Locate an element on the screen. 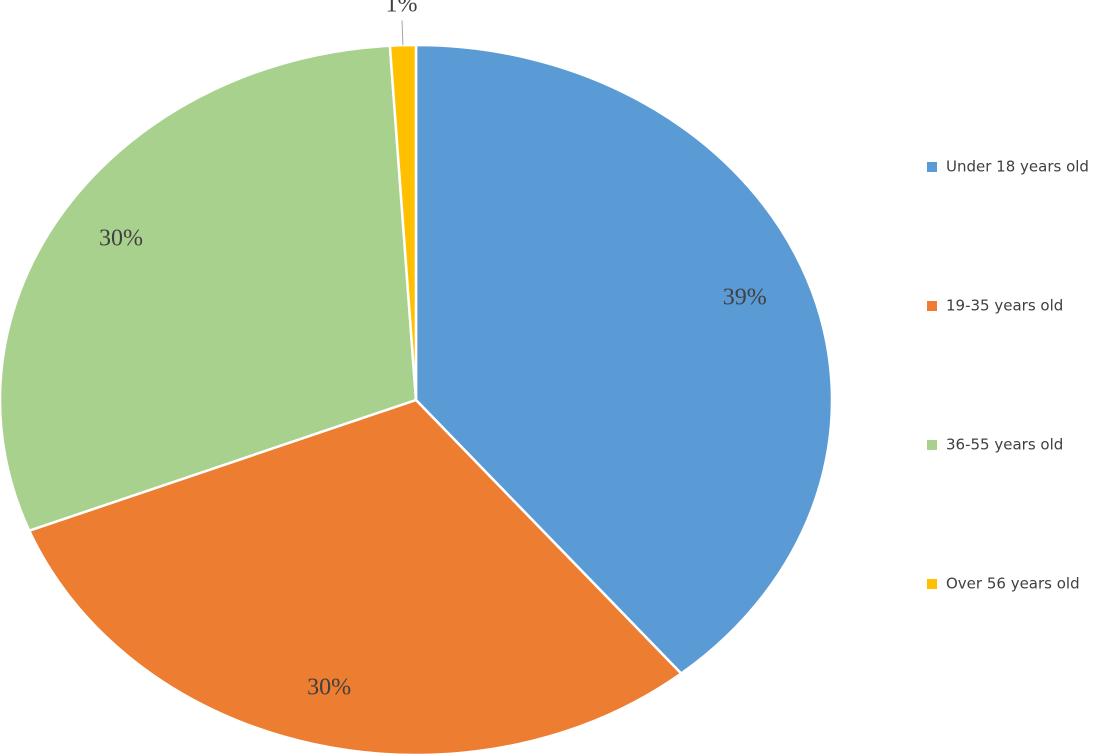  leader-line is located at coordinates (402, 33).